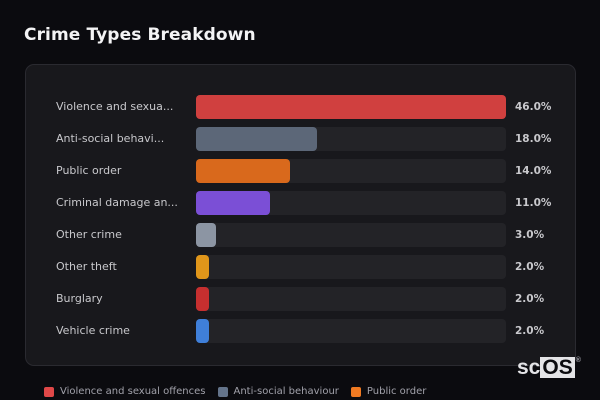 The width and height of the screenshot is (600, 400). I want to click on bar-label: Other crime, so click(89, 234).